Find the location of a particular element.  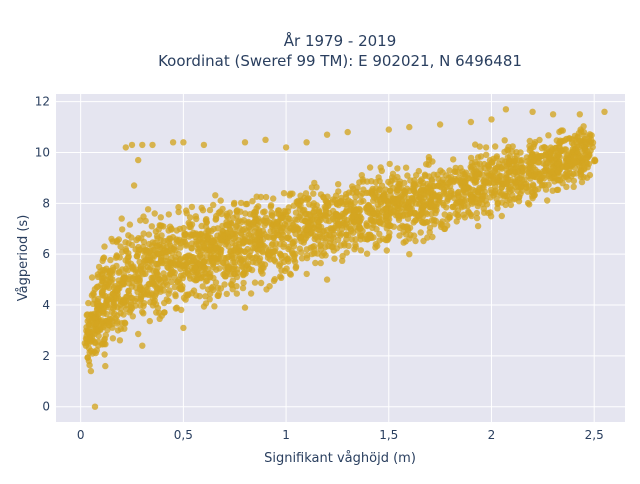

x-tick-labels: 0 0,5 1 1,5 2 2,5 is located at coordinates (340, 435).